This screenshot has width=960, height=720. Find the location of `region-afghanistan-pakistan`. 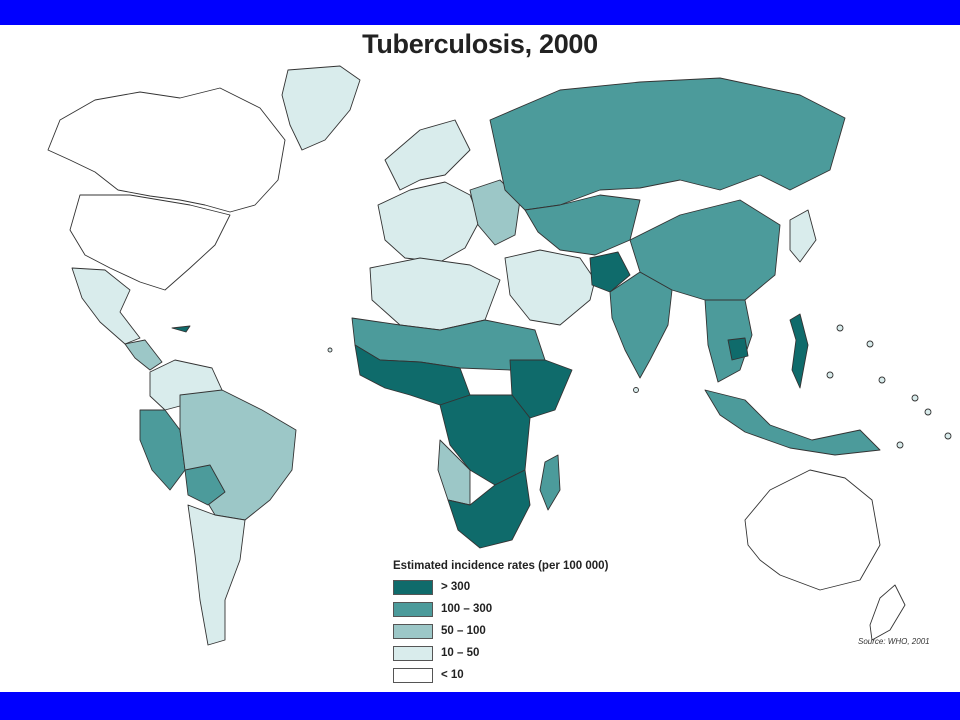

region-afghanistan-pakistan is located at coordinates (610, 272).